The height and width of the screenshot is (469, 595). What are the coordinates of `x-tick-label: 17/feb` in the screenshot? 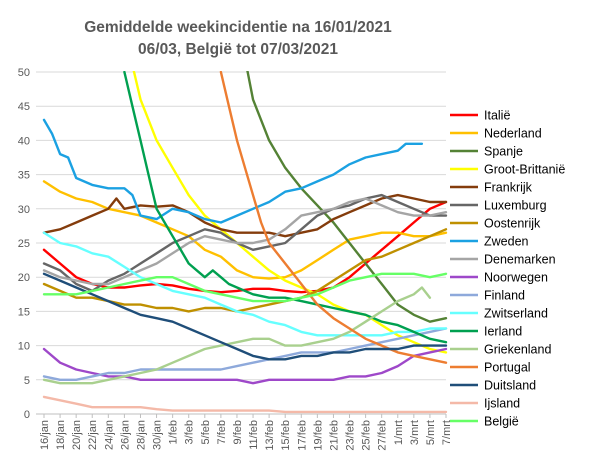 It's located at (302, 435).